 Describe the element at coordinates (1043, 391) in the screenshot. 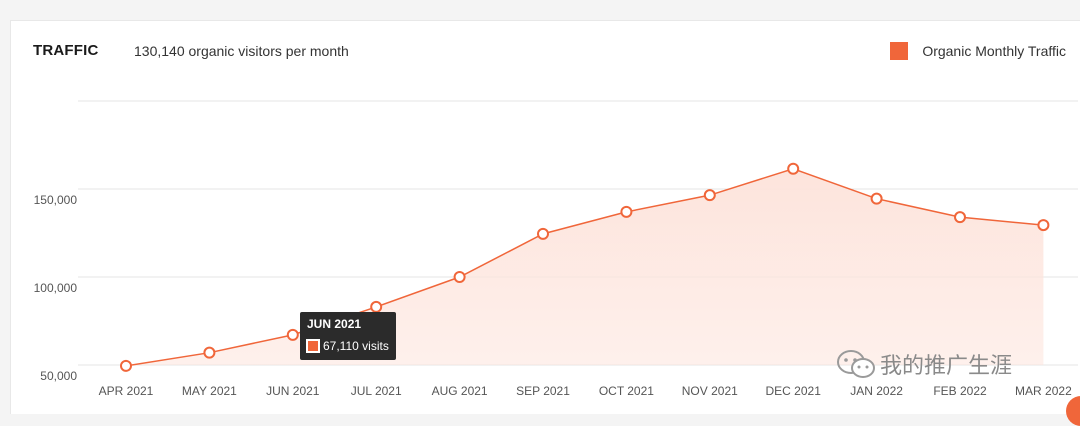

I see `x-tick-label: MAR 2022` at that location.